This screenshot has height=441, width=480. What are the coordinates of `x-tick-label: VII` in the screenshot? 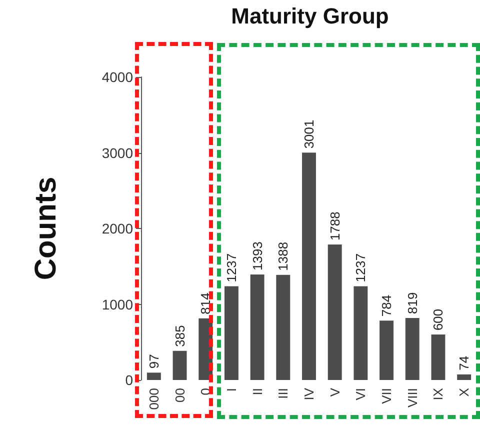 It's located at (386, 396).